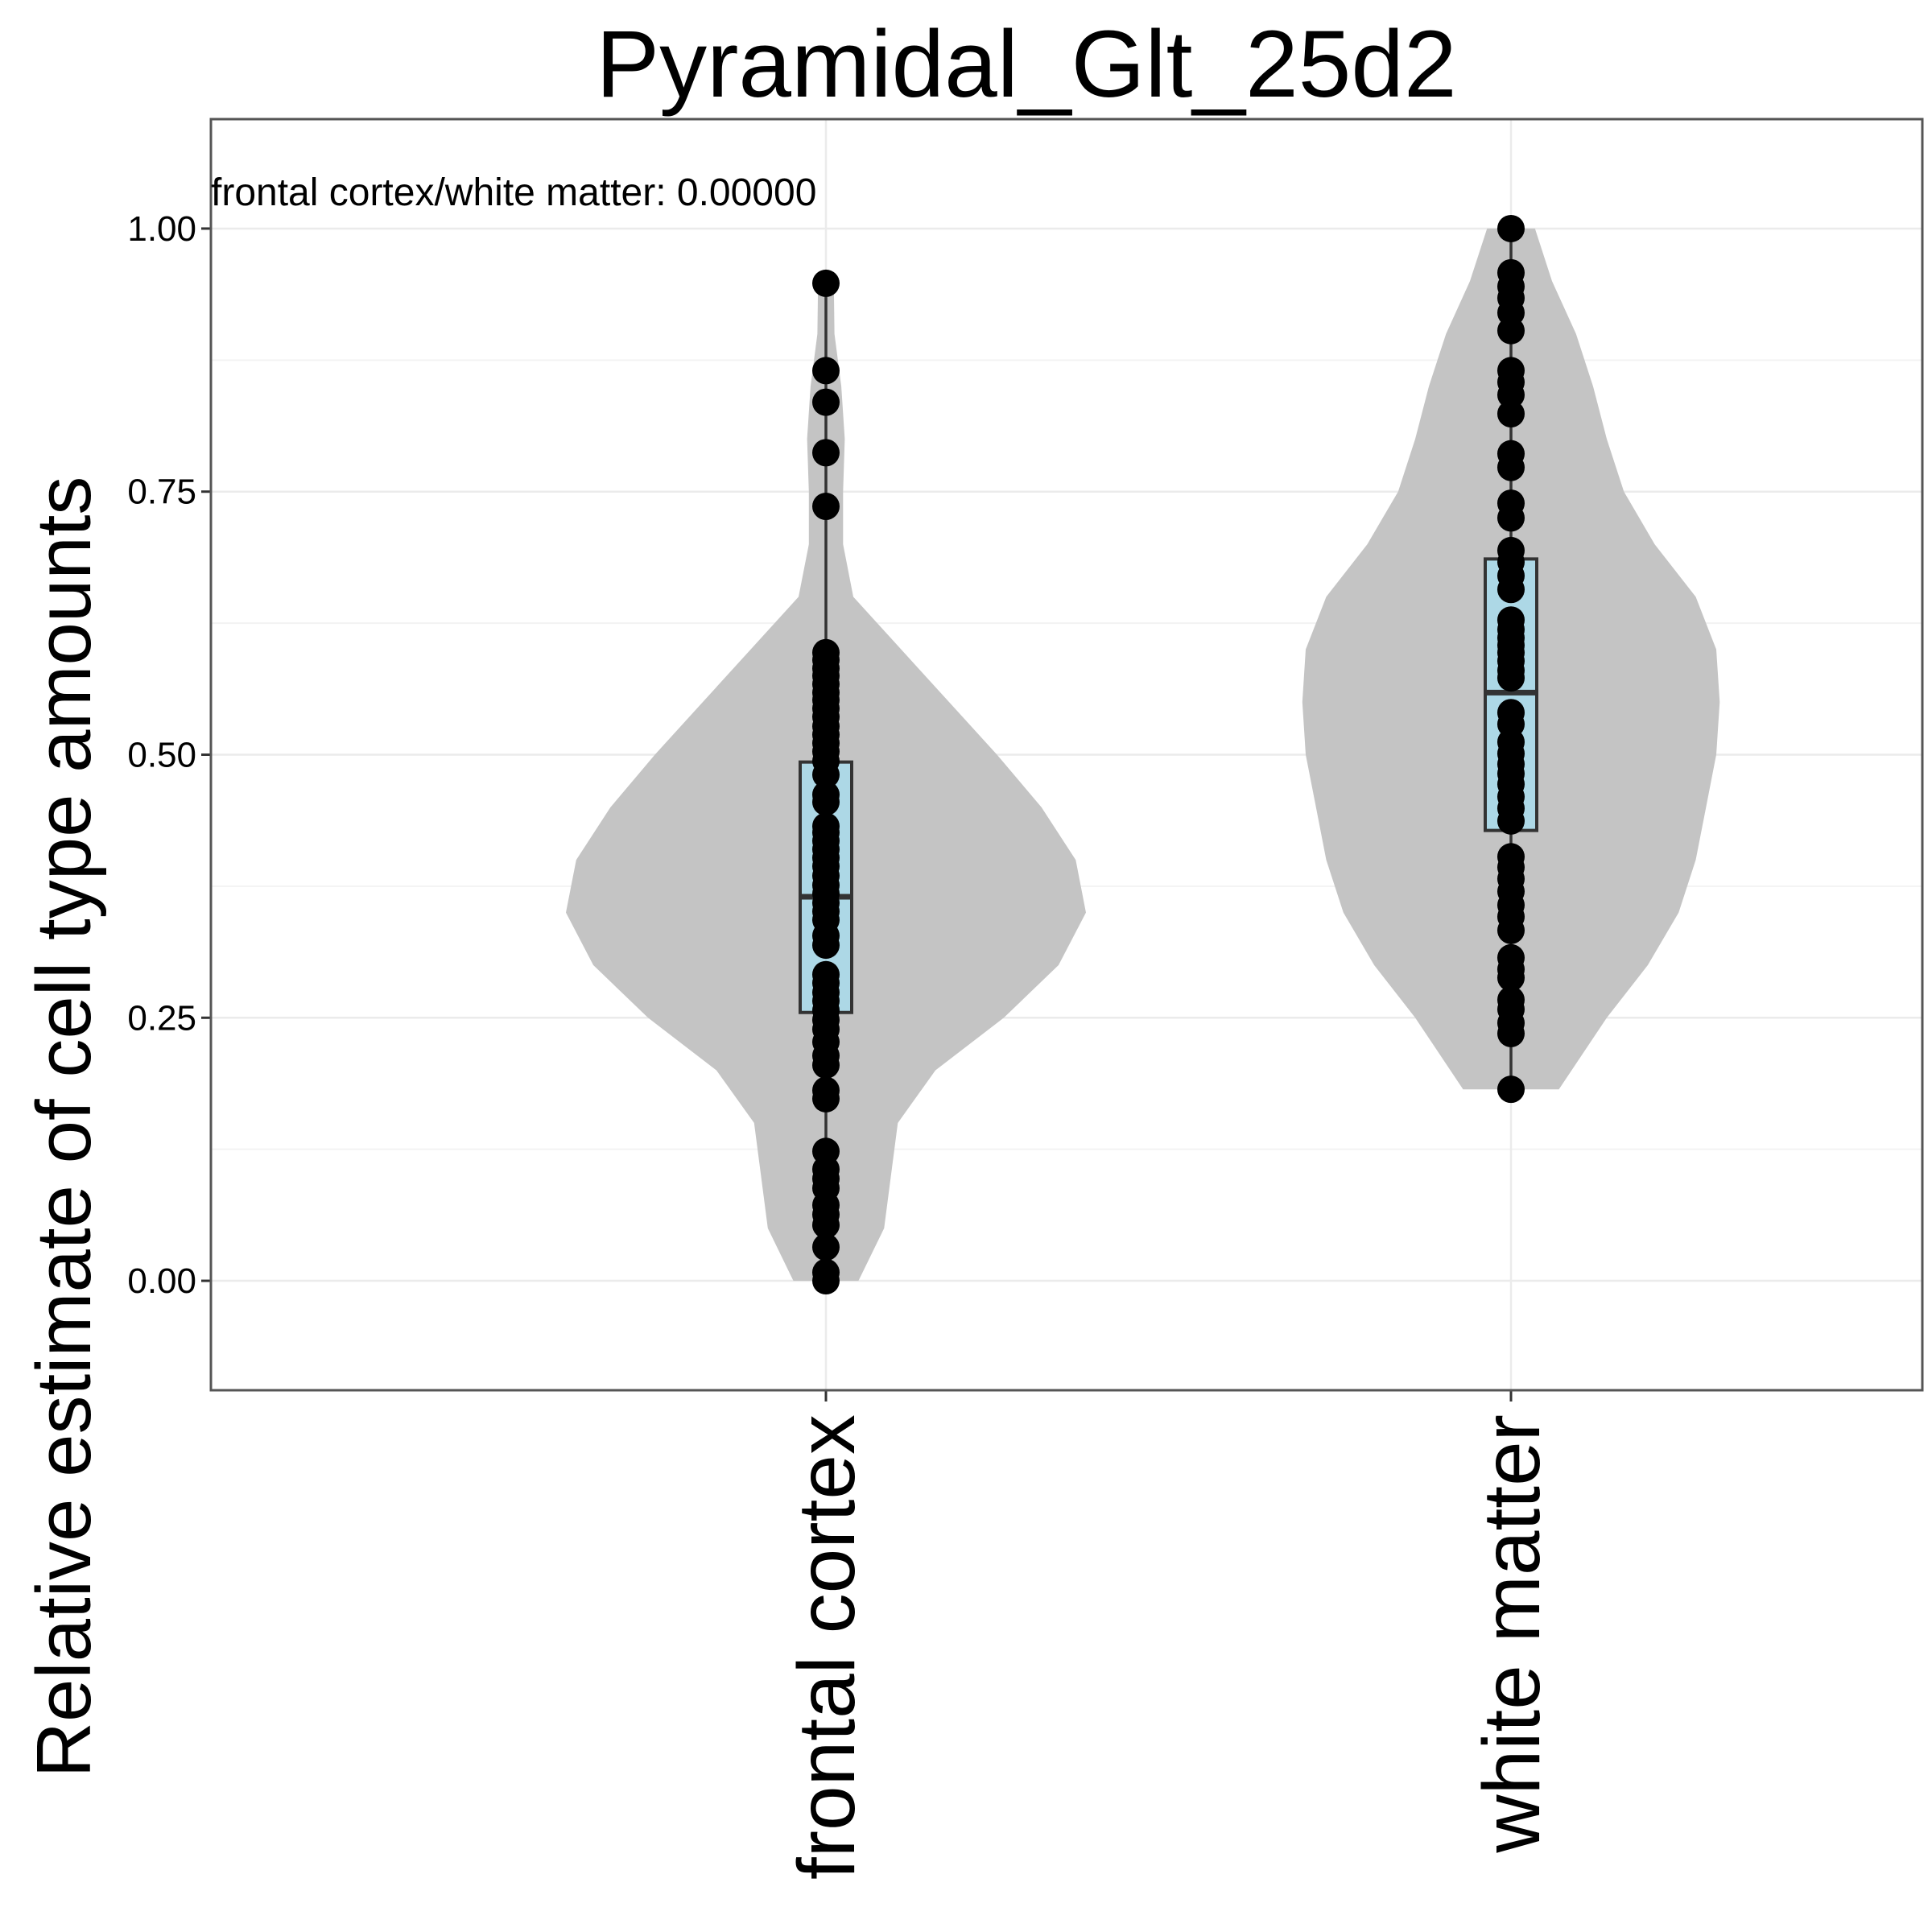 The image size is (1932, 1932). Describe the element at coordinates (161, 492) in the screenshot. I see `y-tick-label: 0.75` at that location.